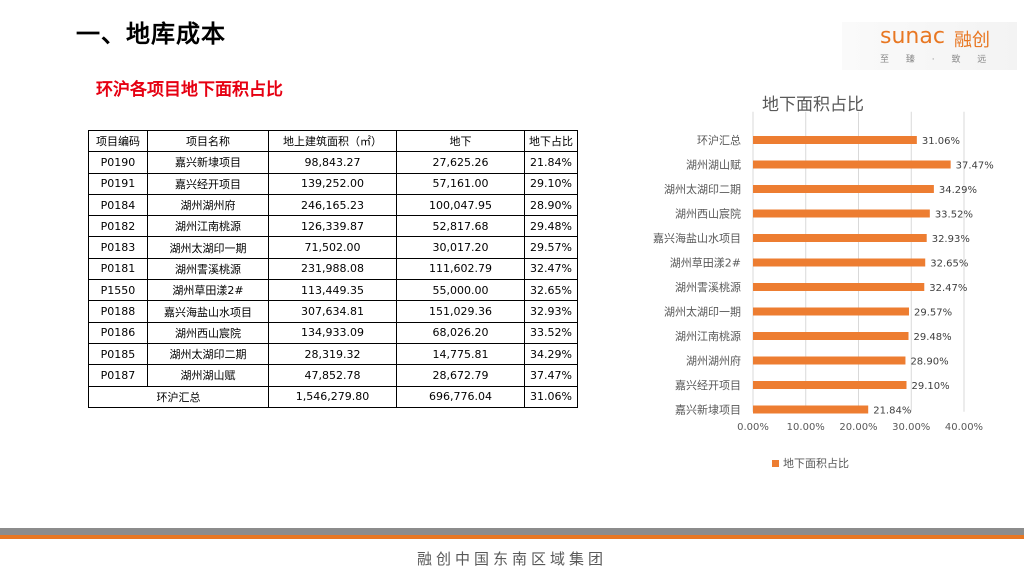 The height and width of the screenshot is (576, 1024). What do you see at coordinates (118, 375) in the screenshot?
I see `table-cell: P0187` at bounding box center [118, 375].